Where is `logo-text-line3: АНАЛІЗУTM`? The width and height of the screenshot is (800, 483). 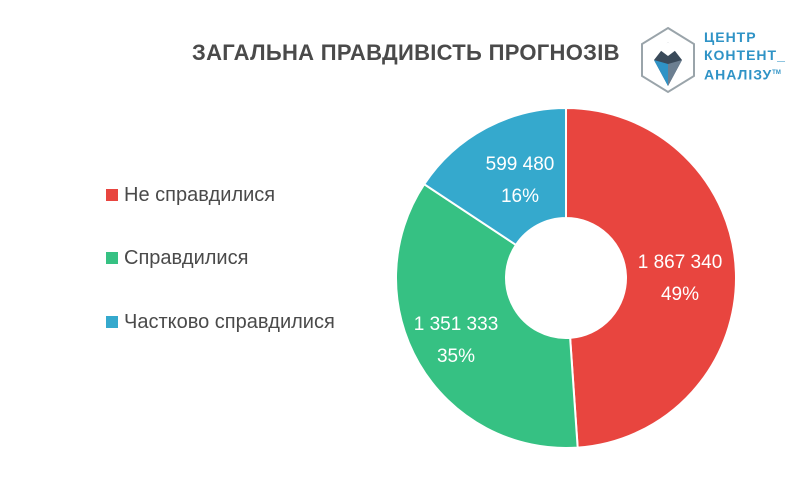
logo-text-line3: АНАЛІЗУTM is located at coordinates (742, 74).